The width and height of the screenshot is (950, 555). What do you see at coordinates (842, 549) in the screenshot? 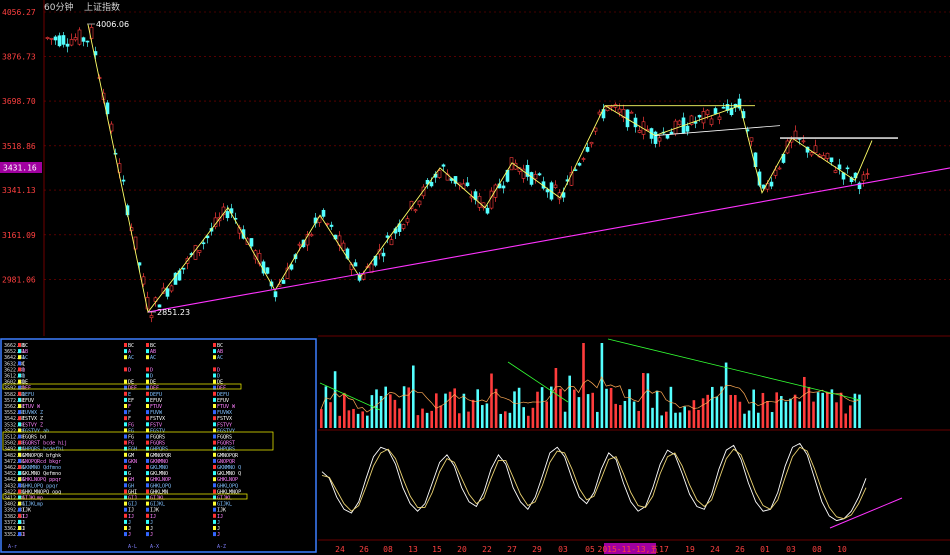
I see `x-tick-label: 10` at bounding box center [842, 549].